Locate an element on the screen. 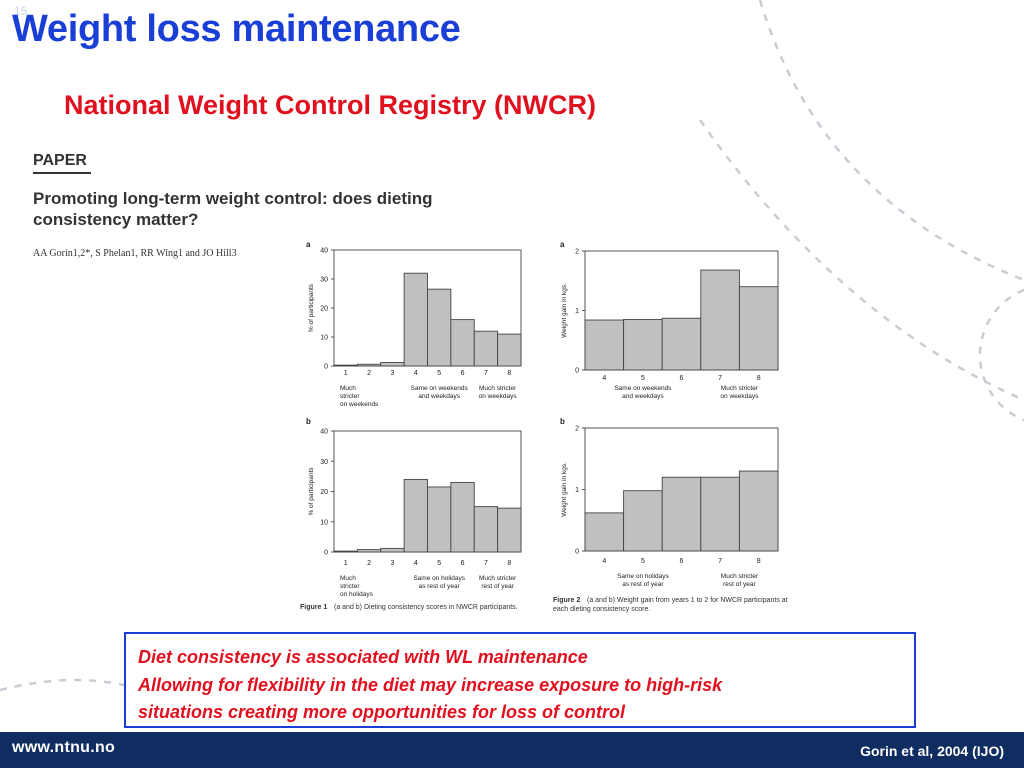  fig1a-ytick-label: 30 is located at coordinates (324, 280).